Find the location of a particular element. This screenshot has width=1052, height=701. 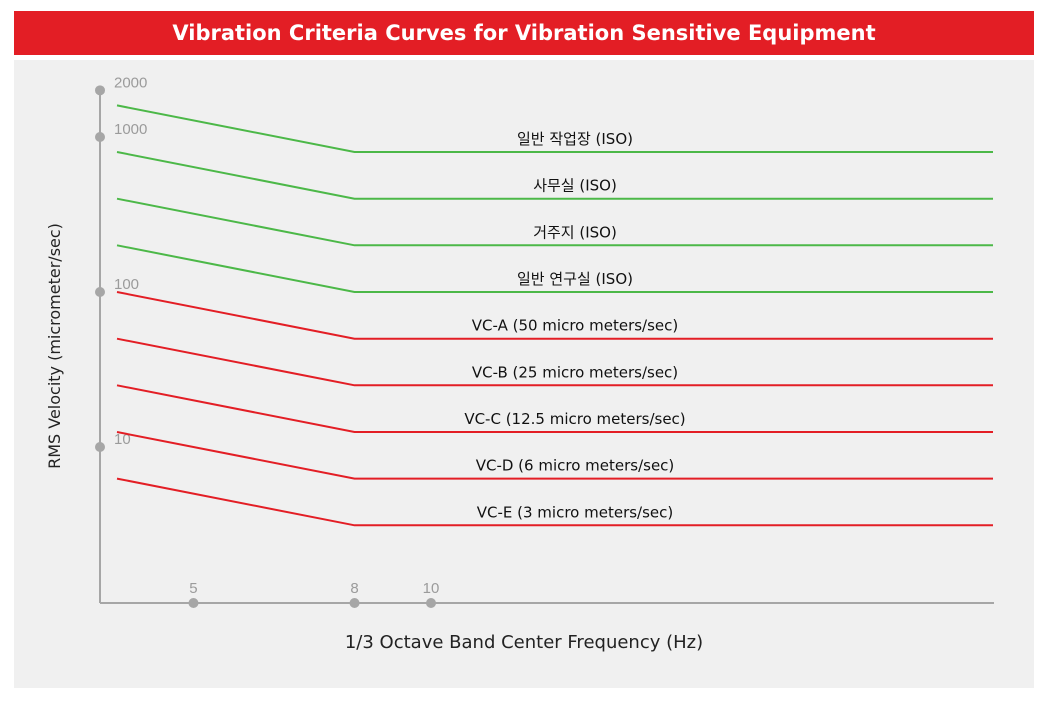

y-axis-label: RMS Velocity (micrometer/sec) is located at coordinates (54, 346).